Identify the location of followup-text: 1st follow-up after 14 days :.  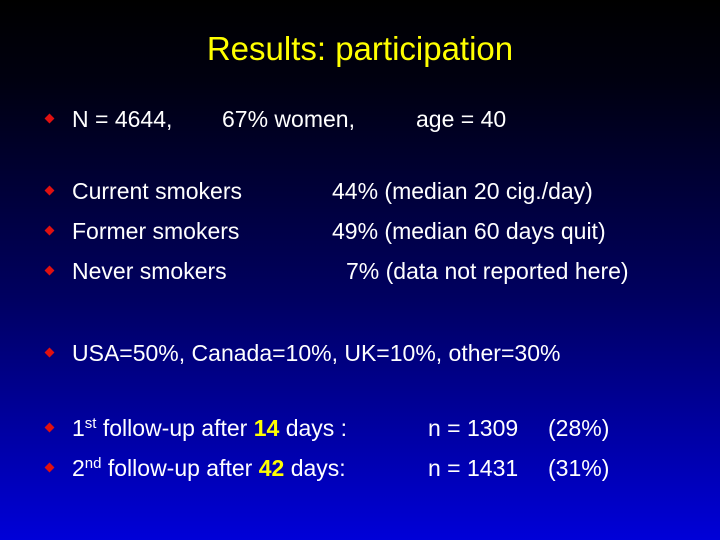
(210, 428).